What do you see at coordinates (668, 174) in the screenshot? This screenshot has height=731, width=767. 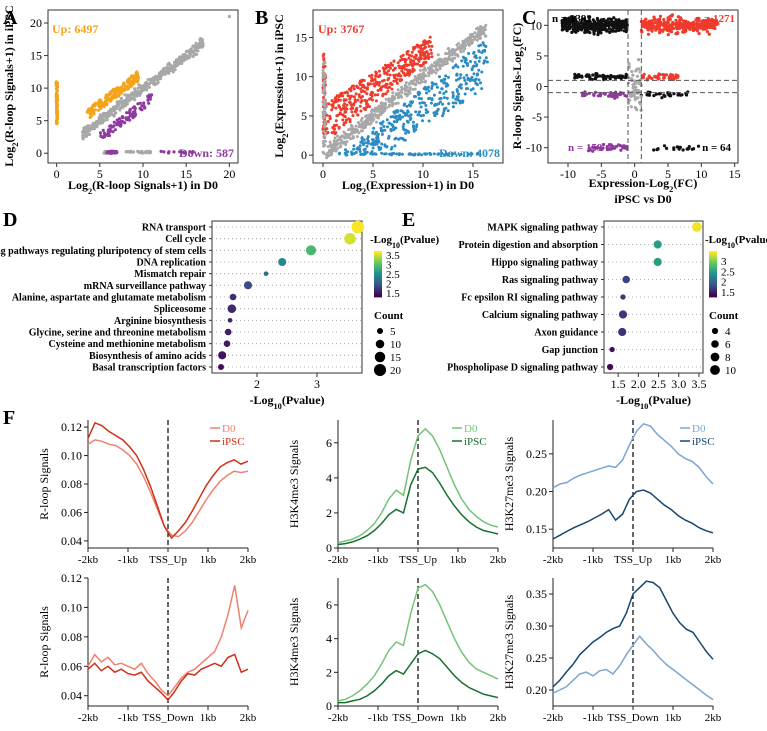 I see `x-tick-label: 5` at bounding box center [668, 174].